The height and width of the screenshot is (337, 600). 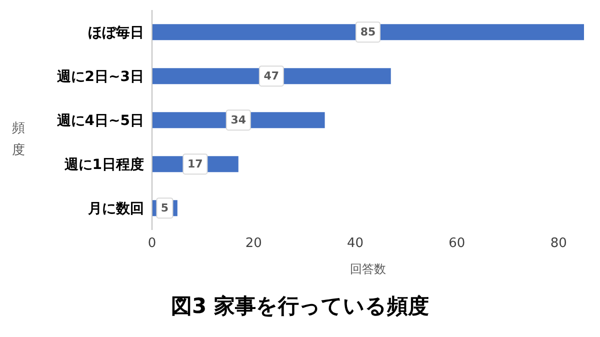 What do you see at coordinates (19, 140) in the screenshot?
I see `y-axis-title: 頻度` at bounding box center [19, 140].